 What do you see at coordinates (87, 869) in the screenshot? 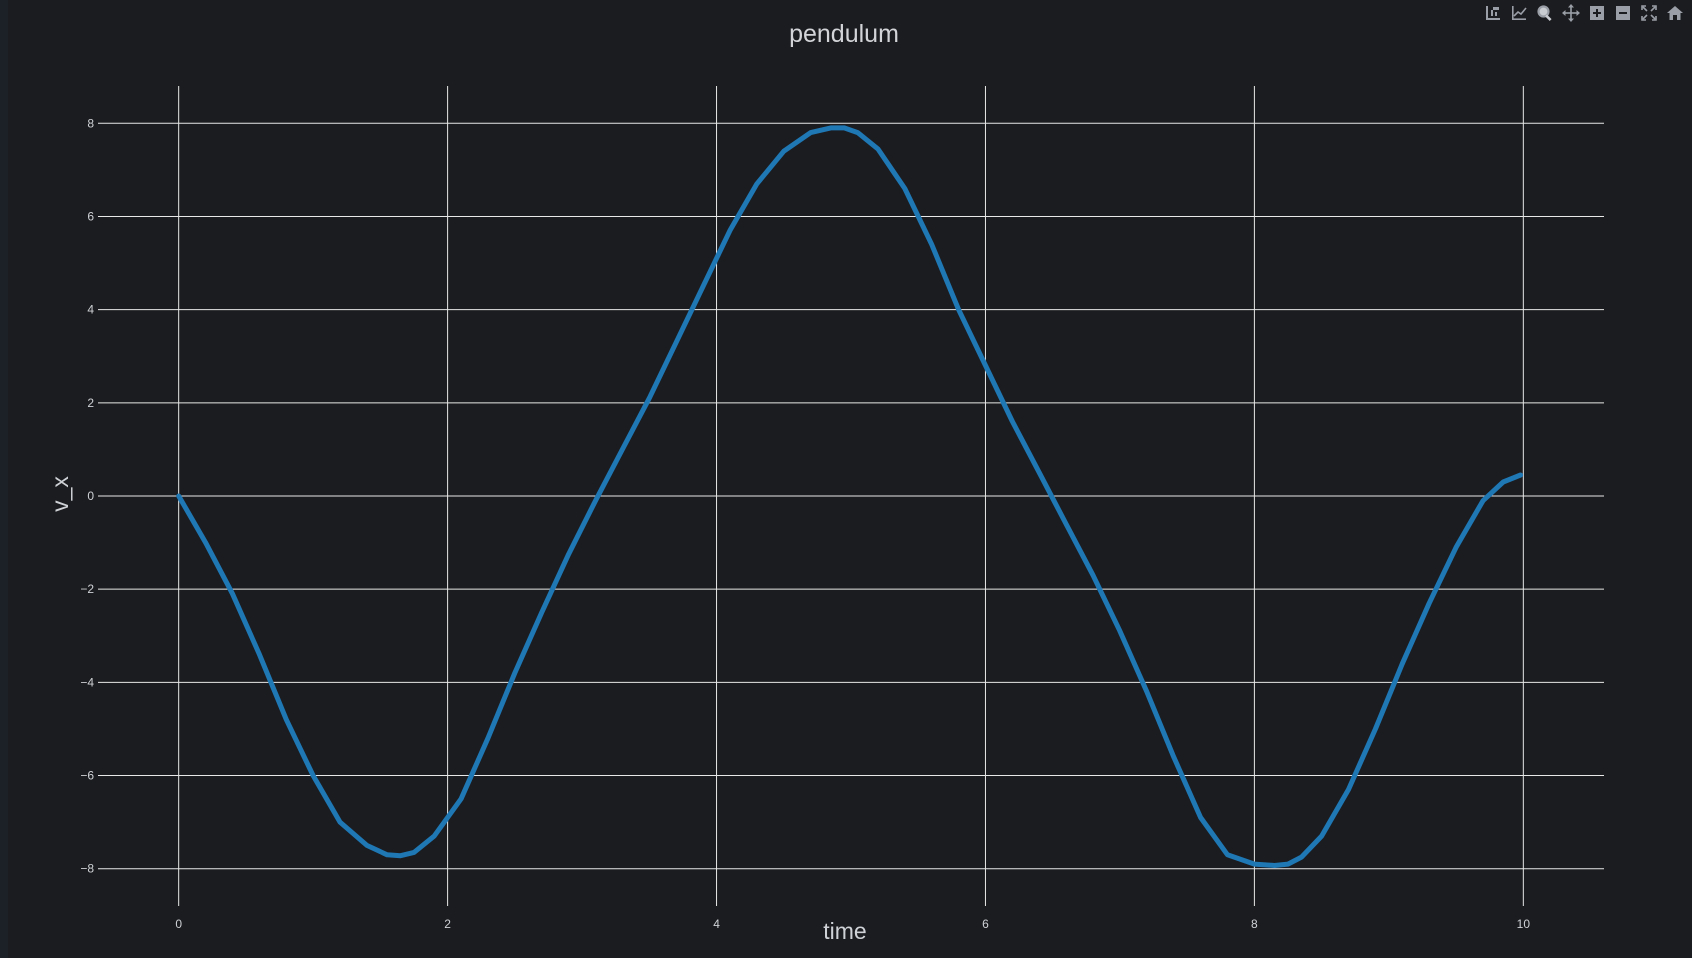
I see `y-tick-label: −8` at bounding box center [87, 869].